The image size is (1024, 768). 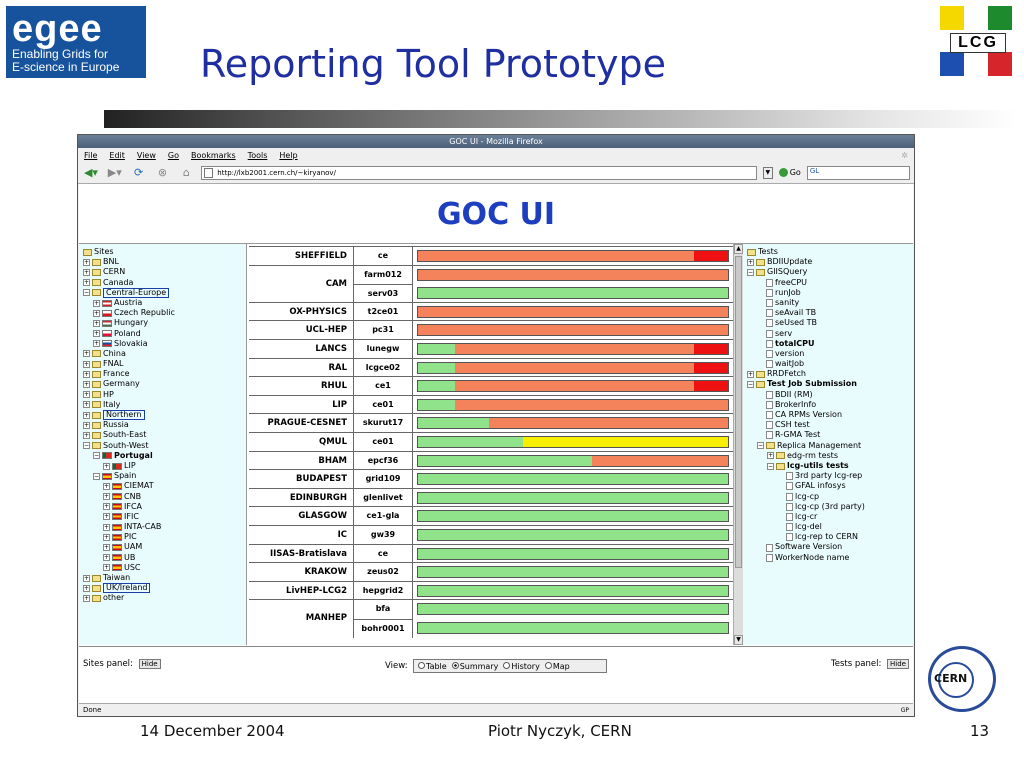 What do you see at coordinates (162, 456) in the screenshot?
I see `site-tree-item-portugal: − Portugal` at bounding box center [162, 456].